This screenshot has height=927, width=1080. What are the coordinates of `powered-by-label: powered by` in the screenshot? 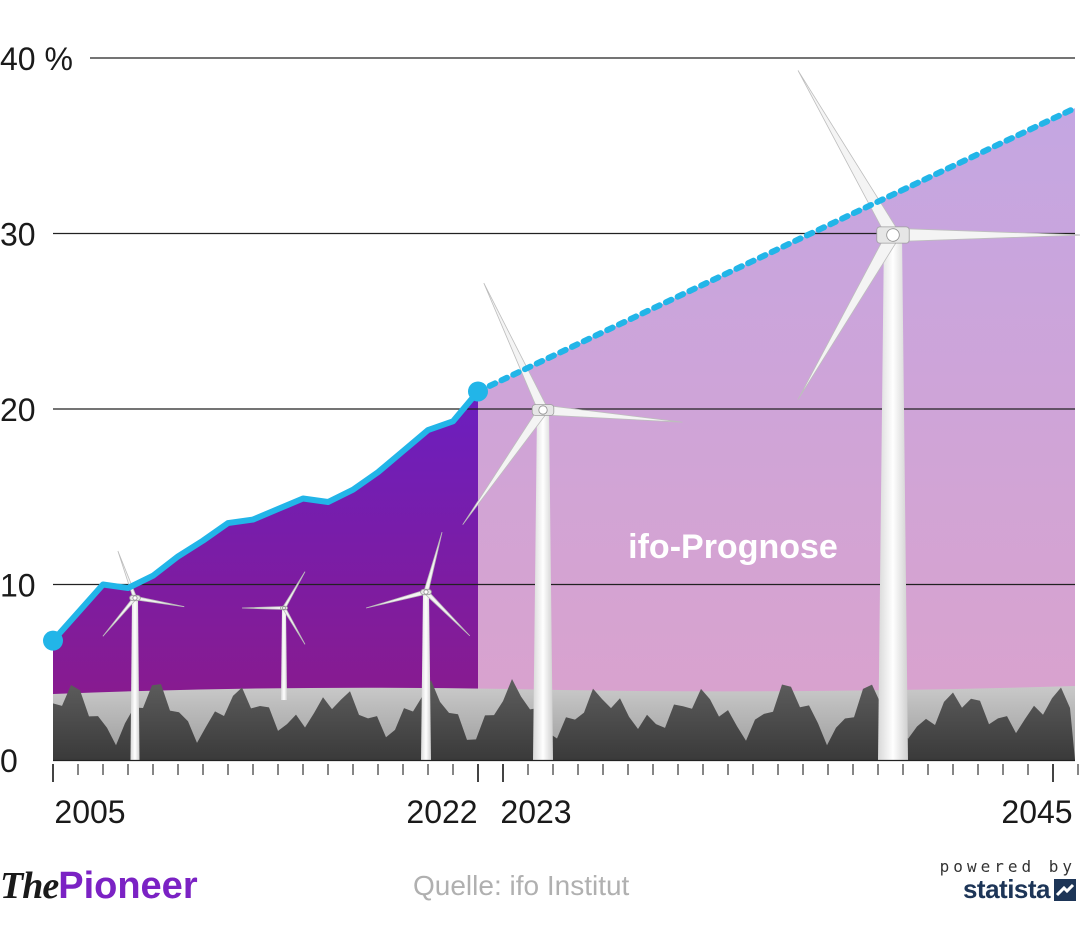 It's located at (1007, 866).